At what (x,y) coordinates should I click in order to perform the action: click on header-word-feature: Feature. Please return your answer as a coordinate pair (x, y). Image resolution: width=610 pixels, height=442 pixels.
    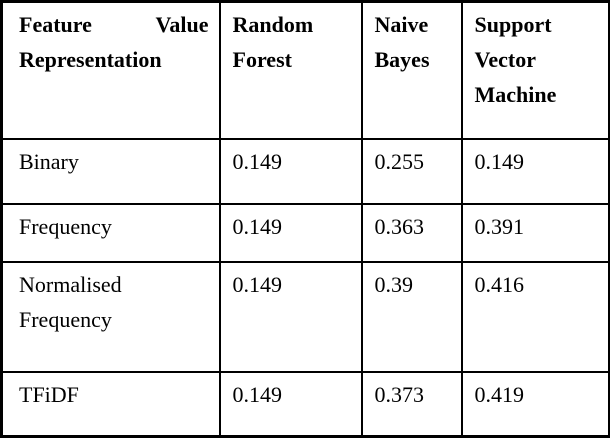
    Looking at the image, I should click on (55, 24).